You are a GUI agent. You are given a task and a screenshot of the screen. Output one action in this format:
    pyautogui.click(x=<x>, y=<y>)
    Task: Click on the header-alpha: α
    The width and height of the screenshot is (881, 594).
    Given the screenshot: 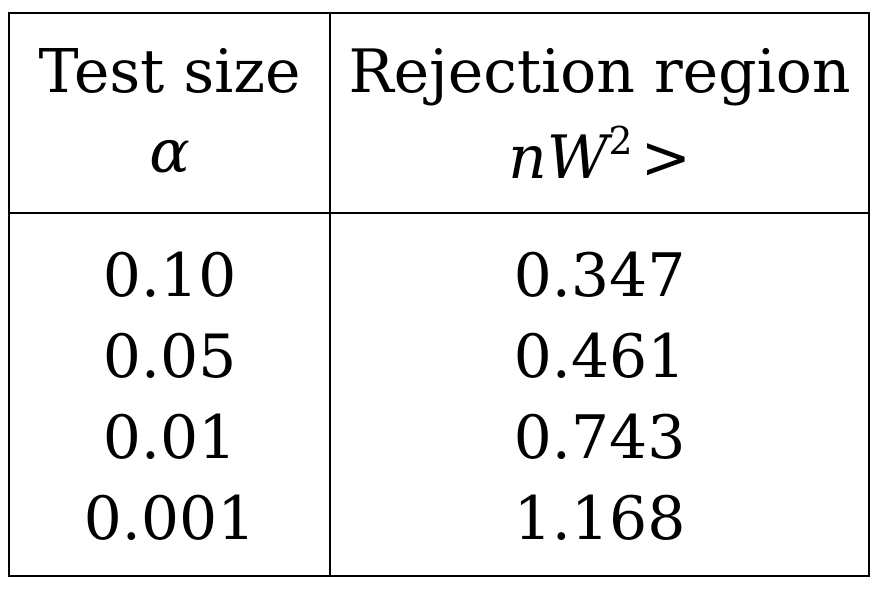 What is the action you would take?
    pyautogui.click(x=169, y=152)
    